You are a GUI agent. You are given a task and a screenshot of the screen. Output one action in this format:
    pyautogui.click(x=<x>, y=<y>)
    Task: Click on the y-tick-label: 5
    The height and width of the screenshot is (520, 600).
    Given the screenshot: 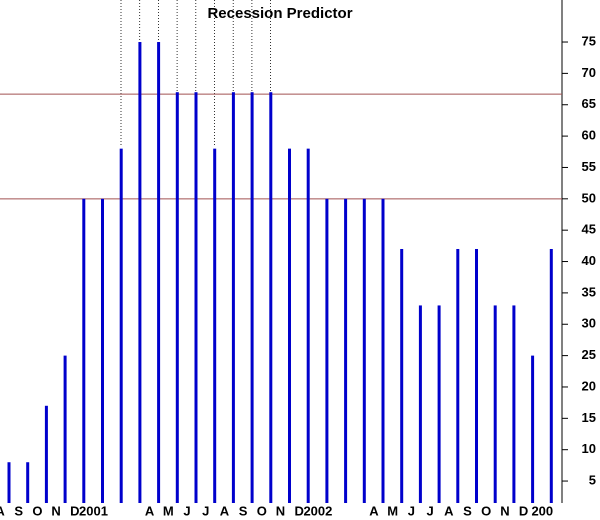 What is the action you would take?
    pyautogui.click(x=592, y=479)
    